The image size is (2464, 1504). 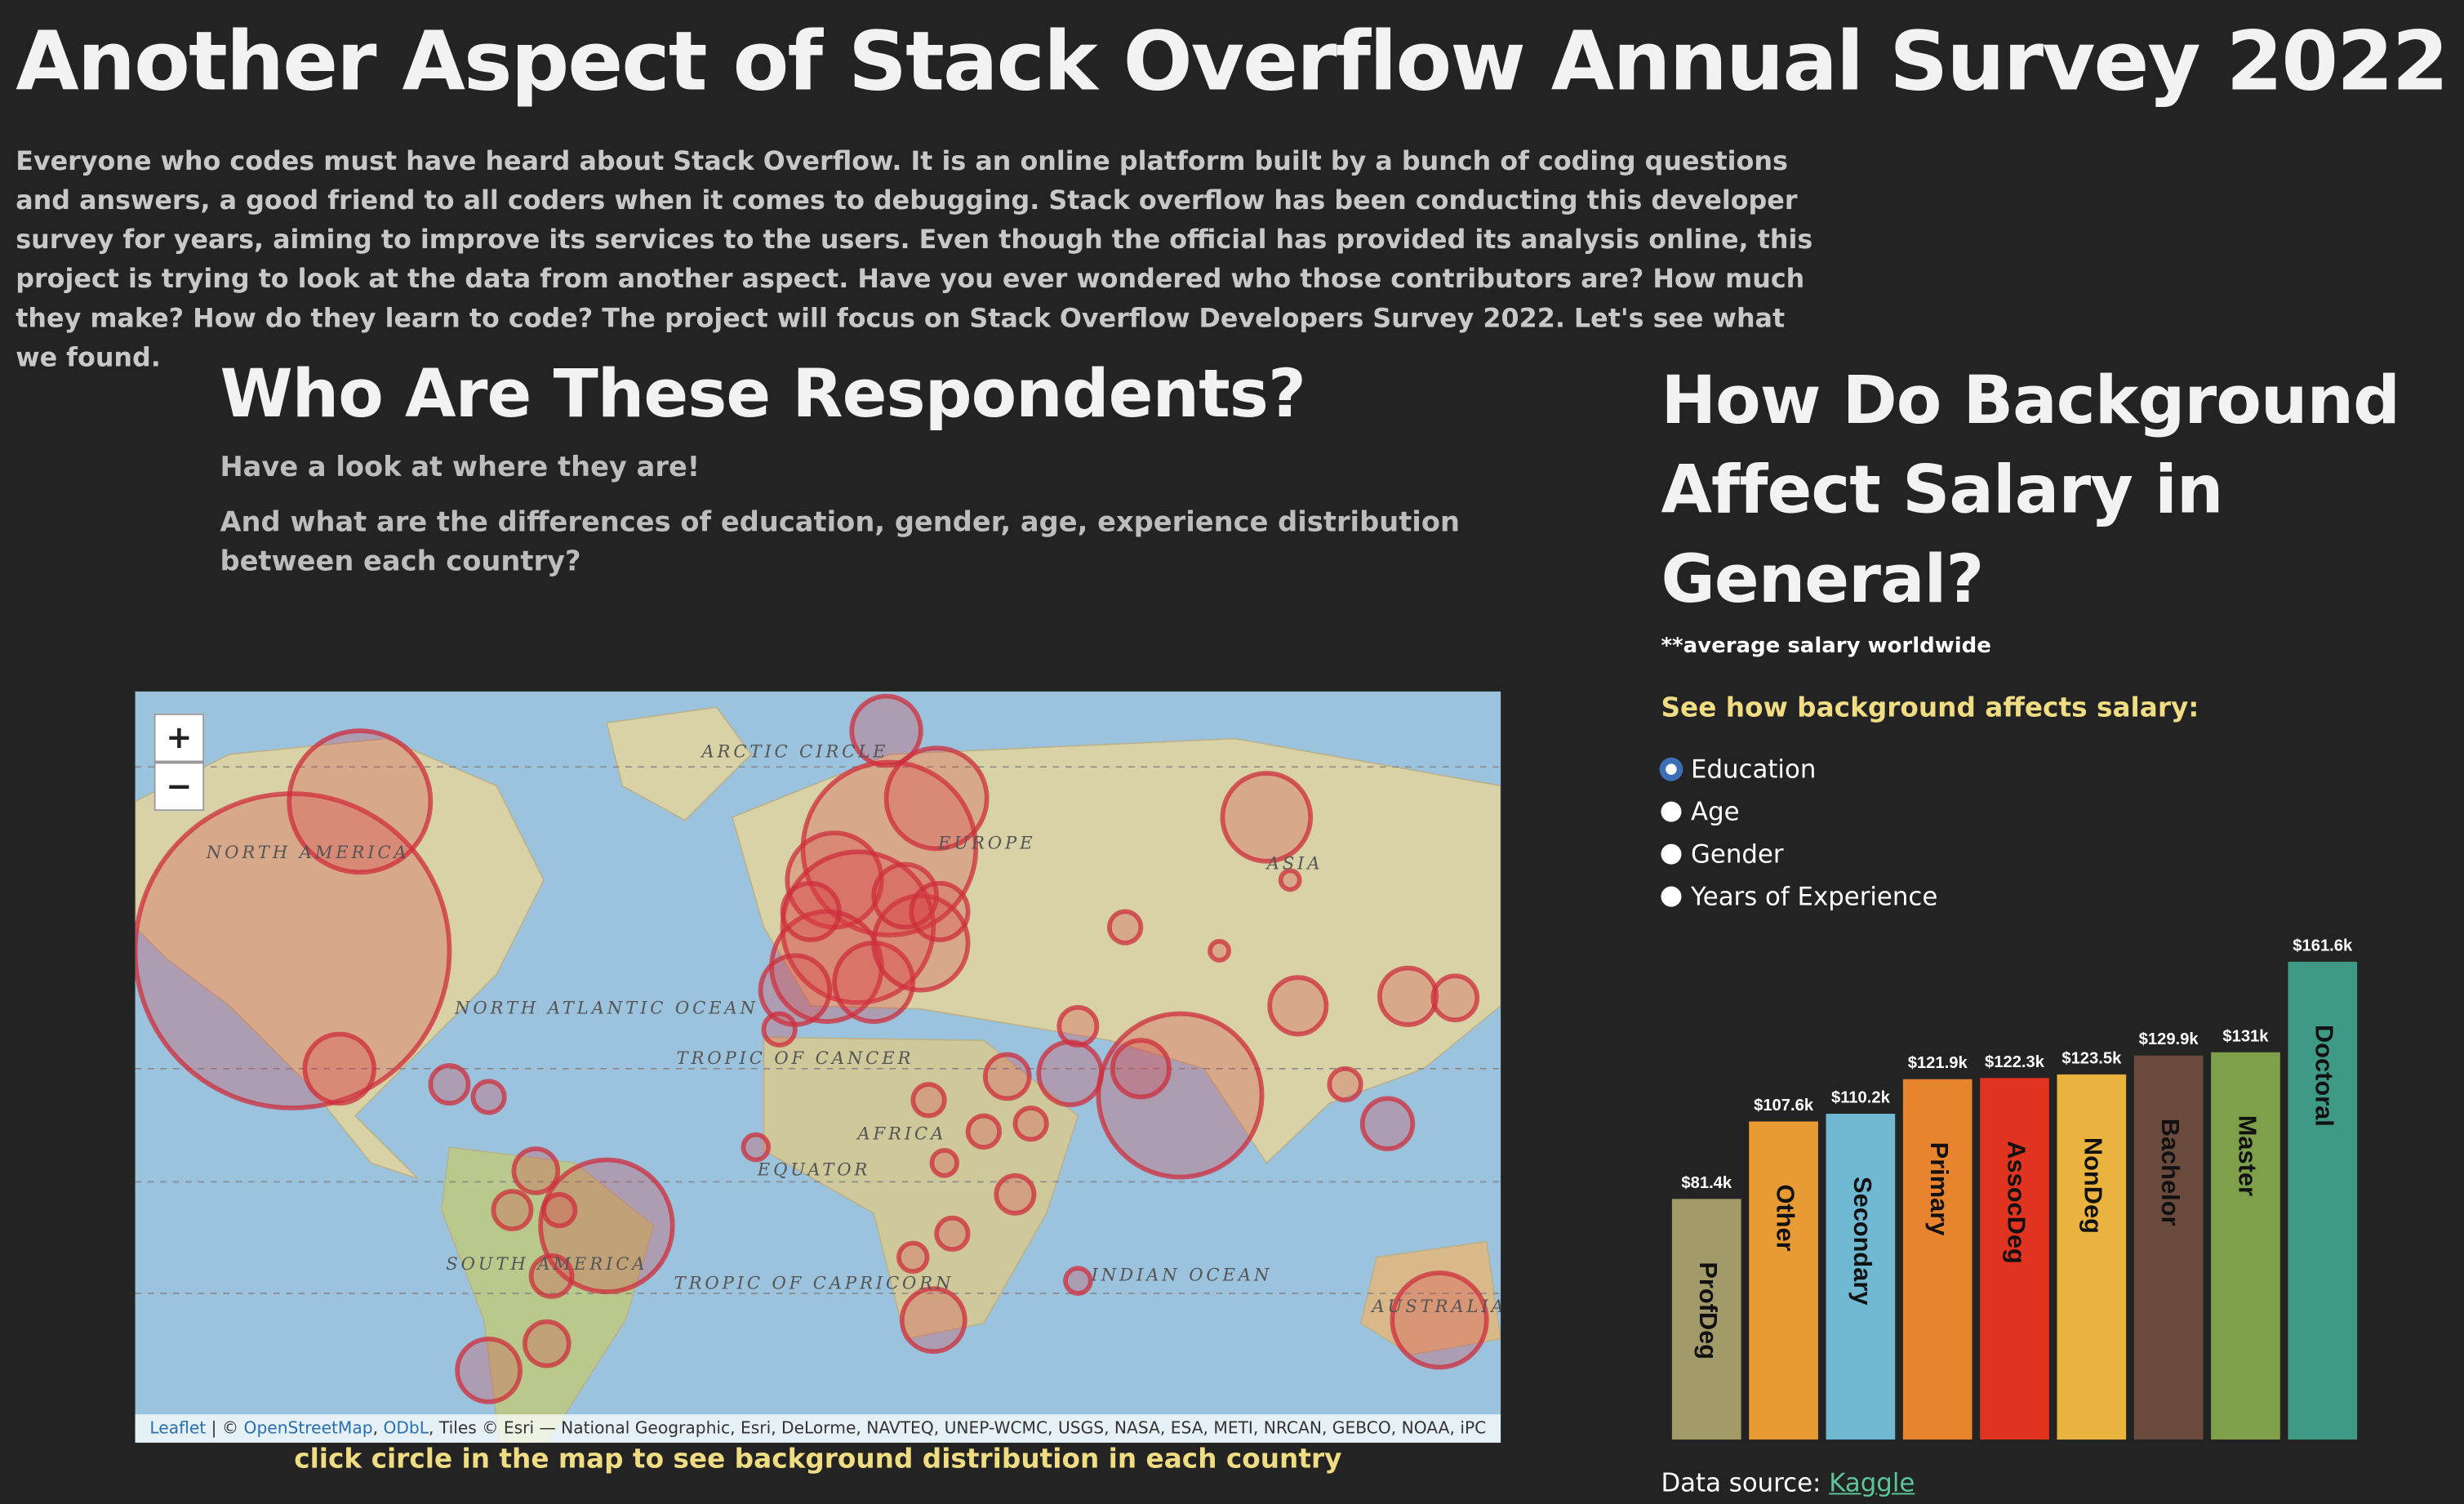 What do you see at coordinates (1799, 769) in the screenshot?
I see `radio-option: Education` at bounding box center [1799, 769].